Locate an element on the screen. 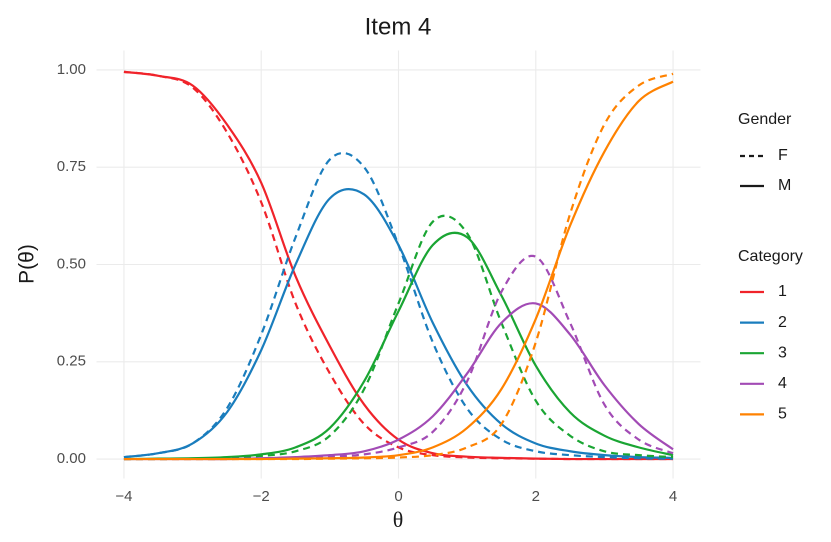 The width and height of the screenshot is (831, 542). legend-label: 3 is located at coordinates (782, 352).